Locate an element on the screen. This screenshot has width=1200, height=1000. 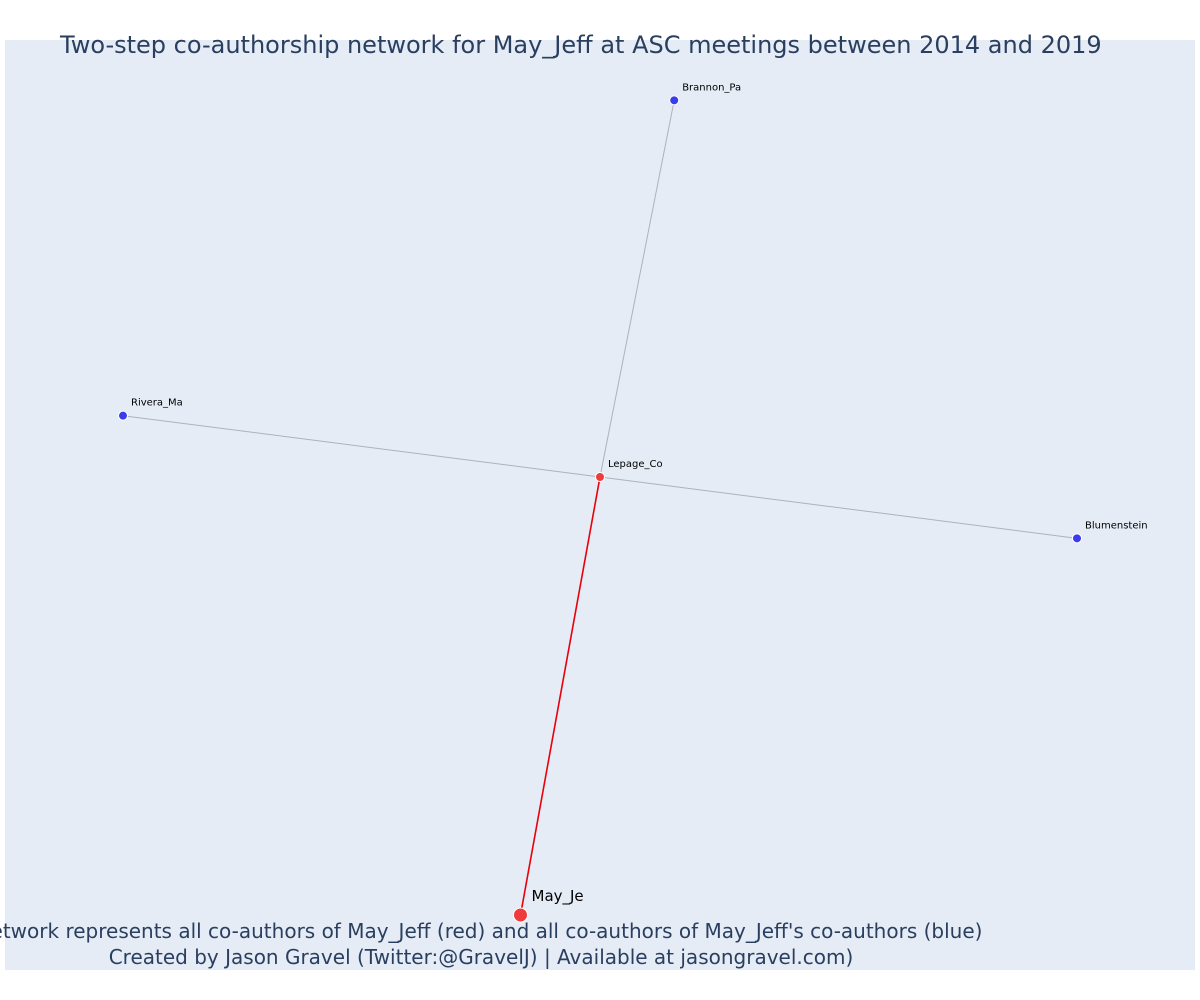
node-Rivera_Ma is located at coordinates (123, 415).